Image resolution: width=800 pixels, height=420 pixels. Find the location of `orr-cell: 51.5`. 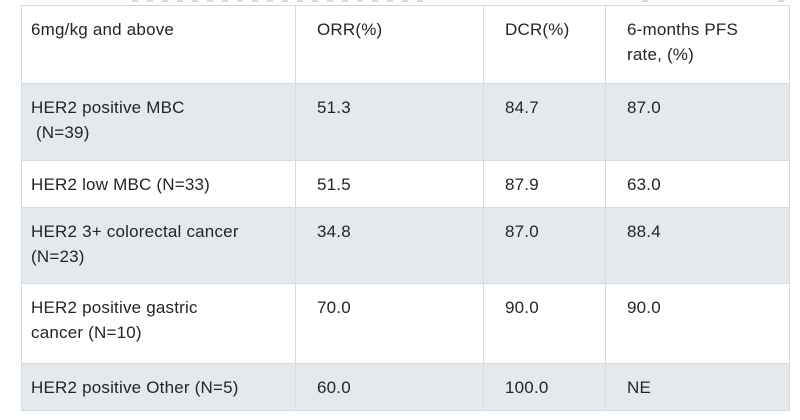

orr-cell: 51.5 is located at coordinates (389, 184).